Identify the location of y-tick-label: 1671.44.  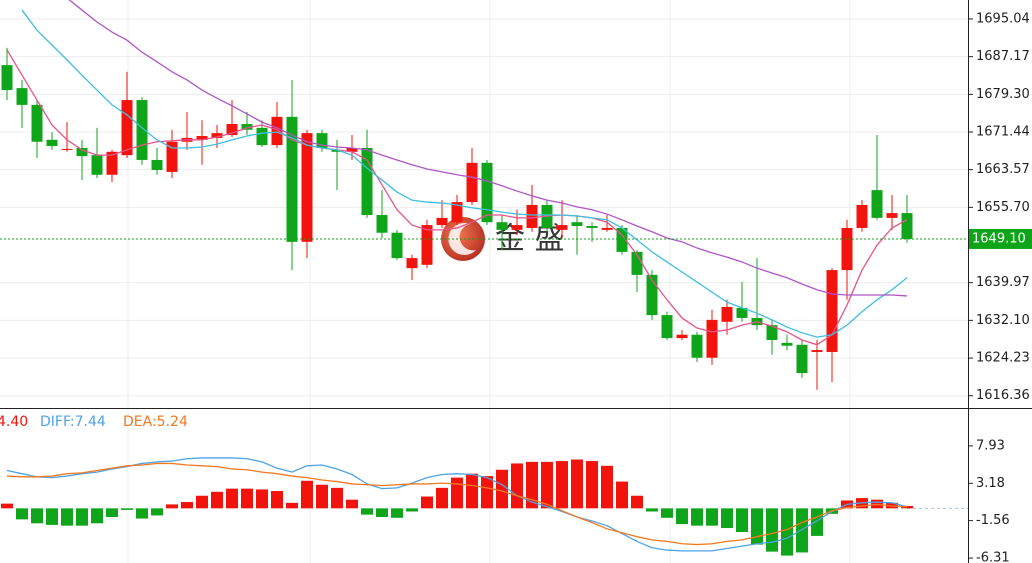
(1003, 131).